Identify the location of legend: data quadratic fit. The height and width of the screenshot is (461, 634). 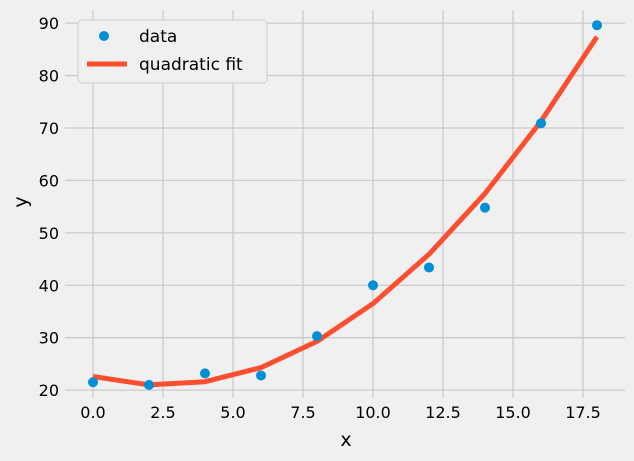
(172, 51).